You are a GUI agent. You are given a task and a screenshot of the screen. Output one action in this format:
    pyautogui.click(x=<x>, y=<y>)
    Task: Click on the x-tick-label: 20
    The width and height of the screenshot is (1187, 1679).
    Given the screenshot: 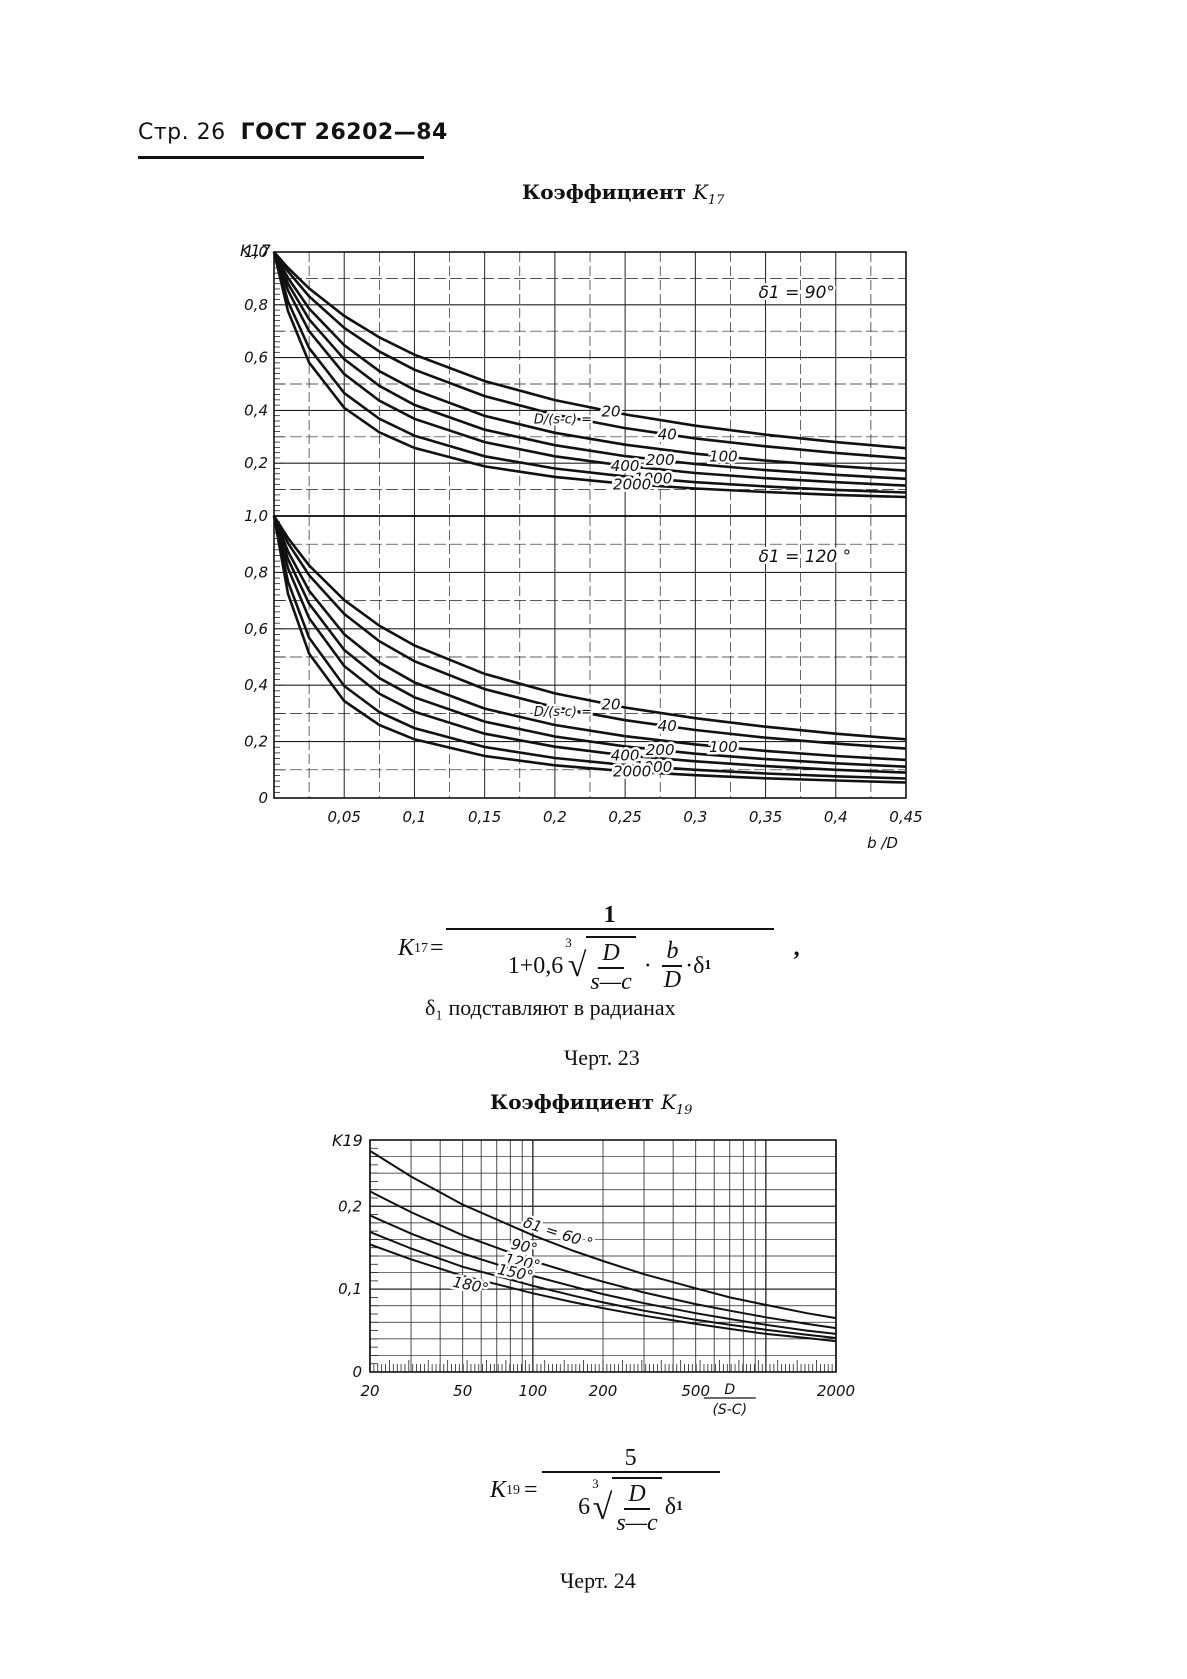 What is the action you would take?
    pyautogui.click(x=369, y=1391)
    